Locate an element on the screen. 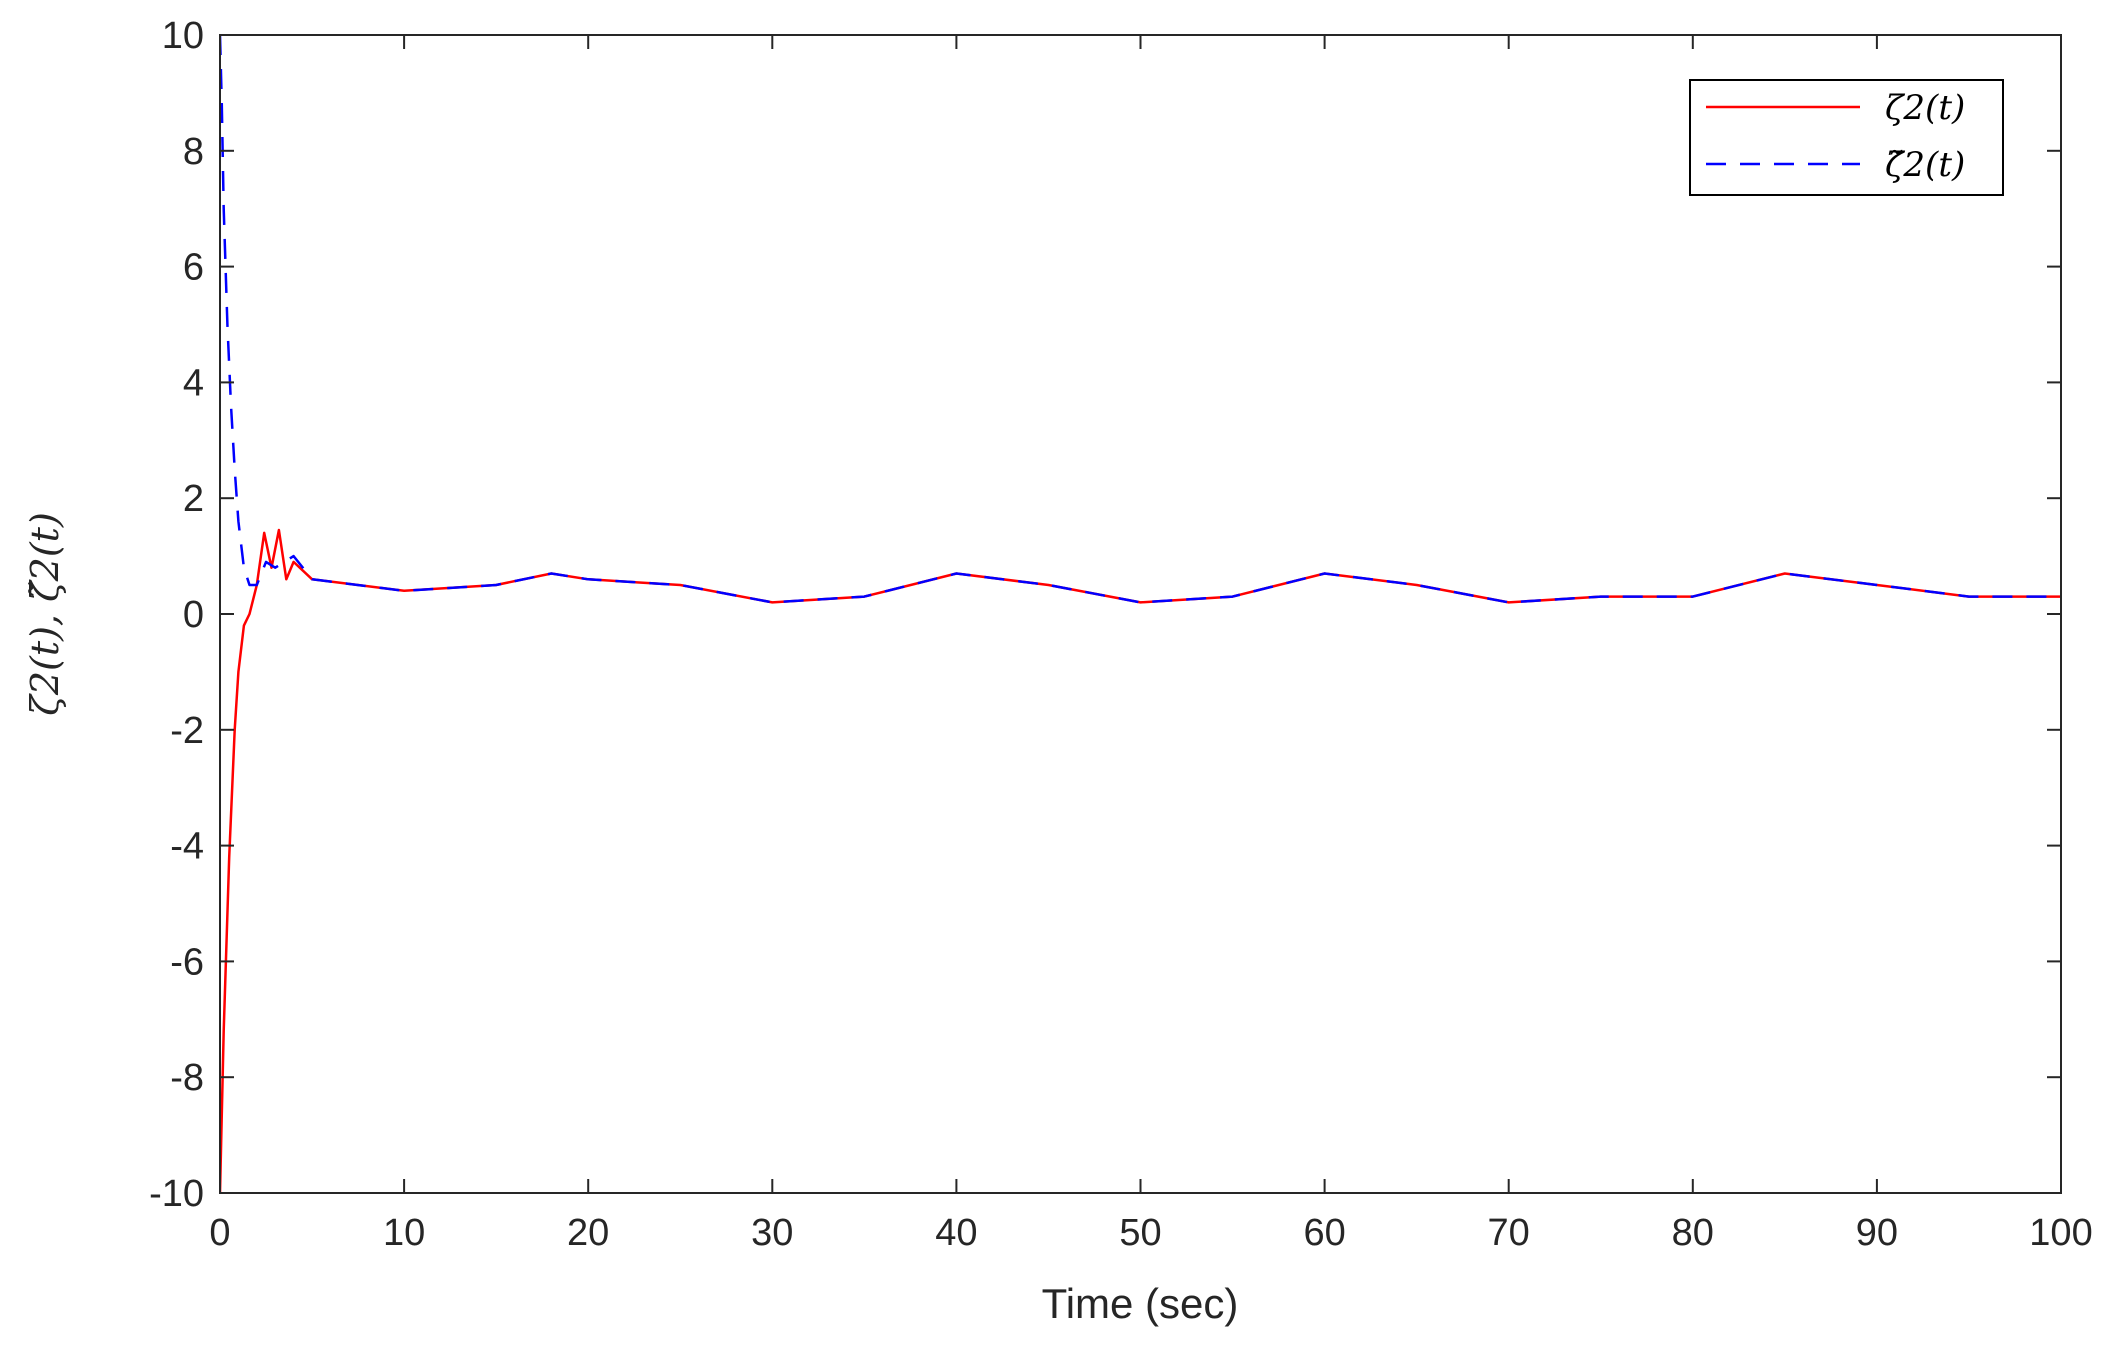  y-tick-label: 6 is located at coordinates (193, 268).